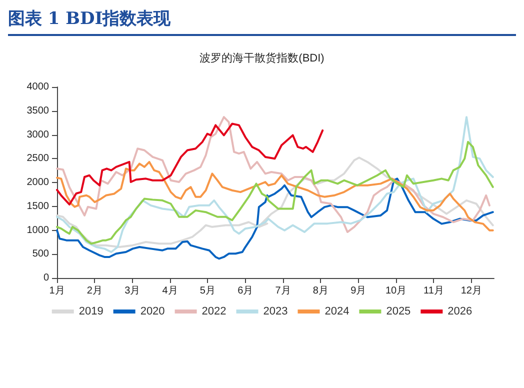 The height and width of the screenshot is (388, 524). What do you see at coordinates (91, 312) in the screenshot?
I see `legend-label: 2019` at bounding box center [91, 312].